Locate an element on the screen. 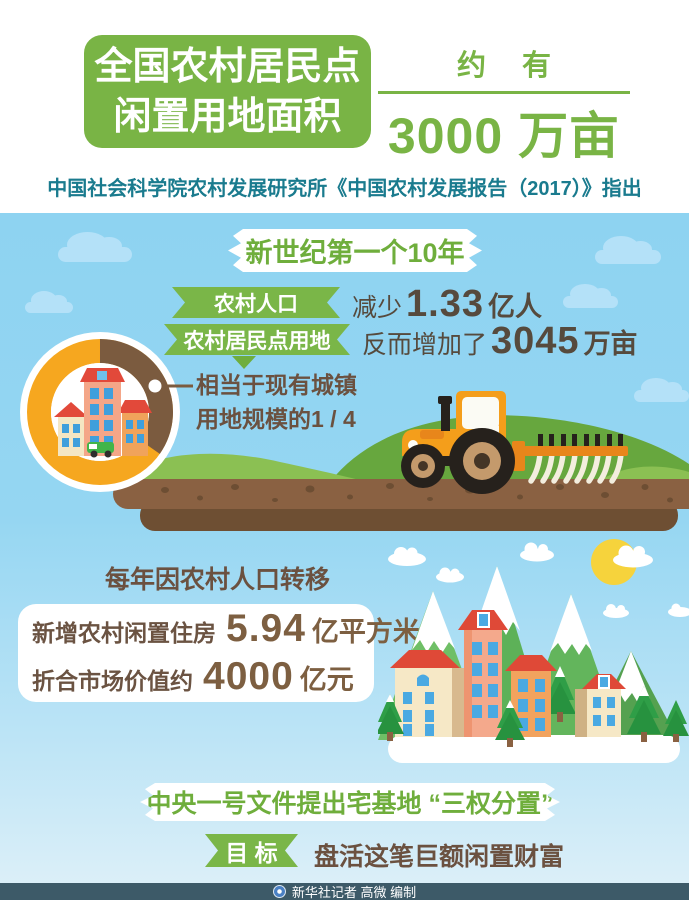 The image size is (689, 900). stat-prefix: 减少 is located at coordinates (377, 308).